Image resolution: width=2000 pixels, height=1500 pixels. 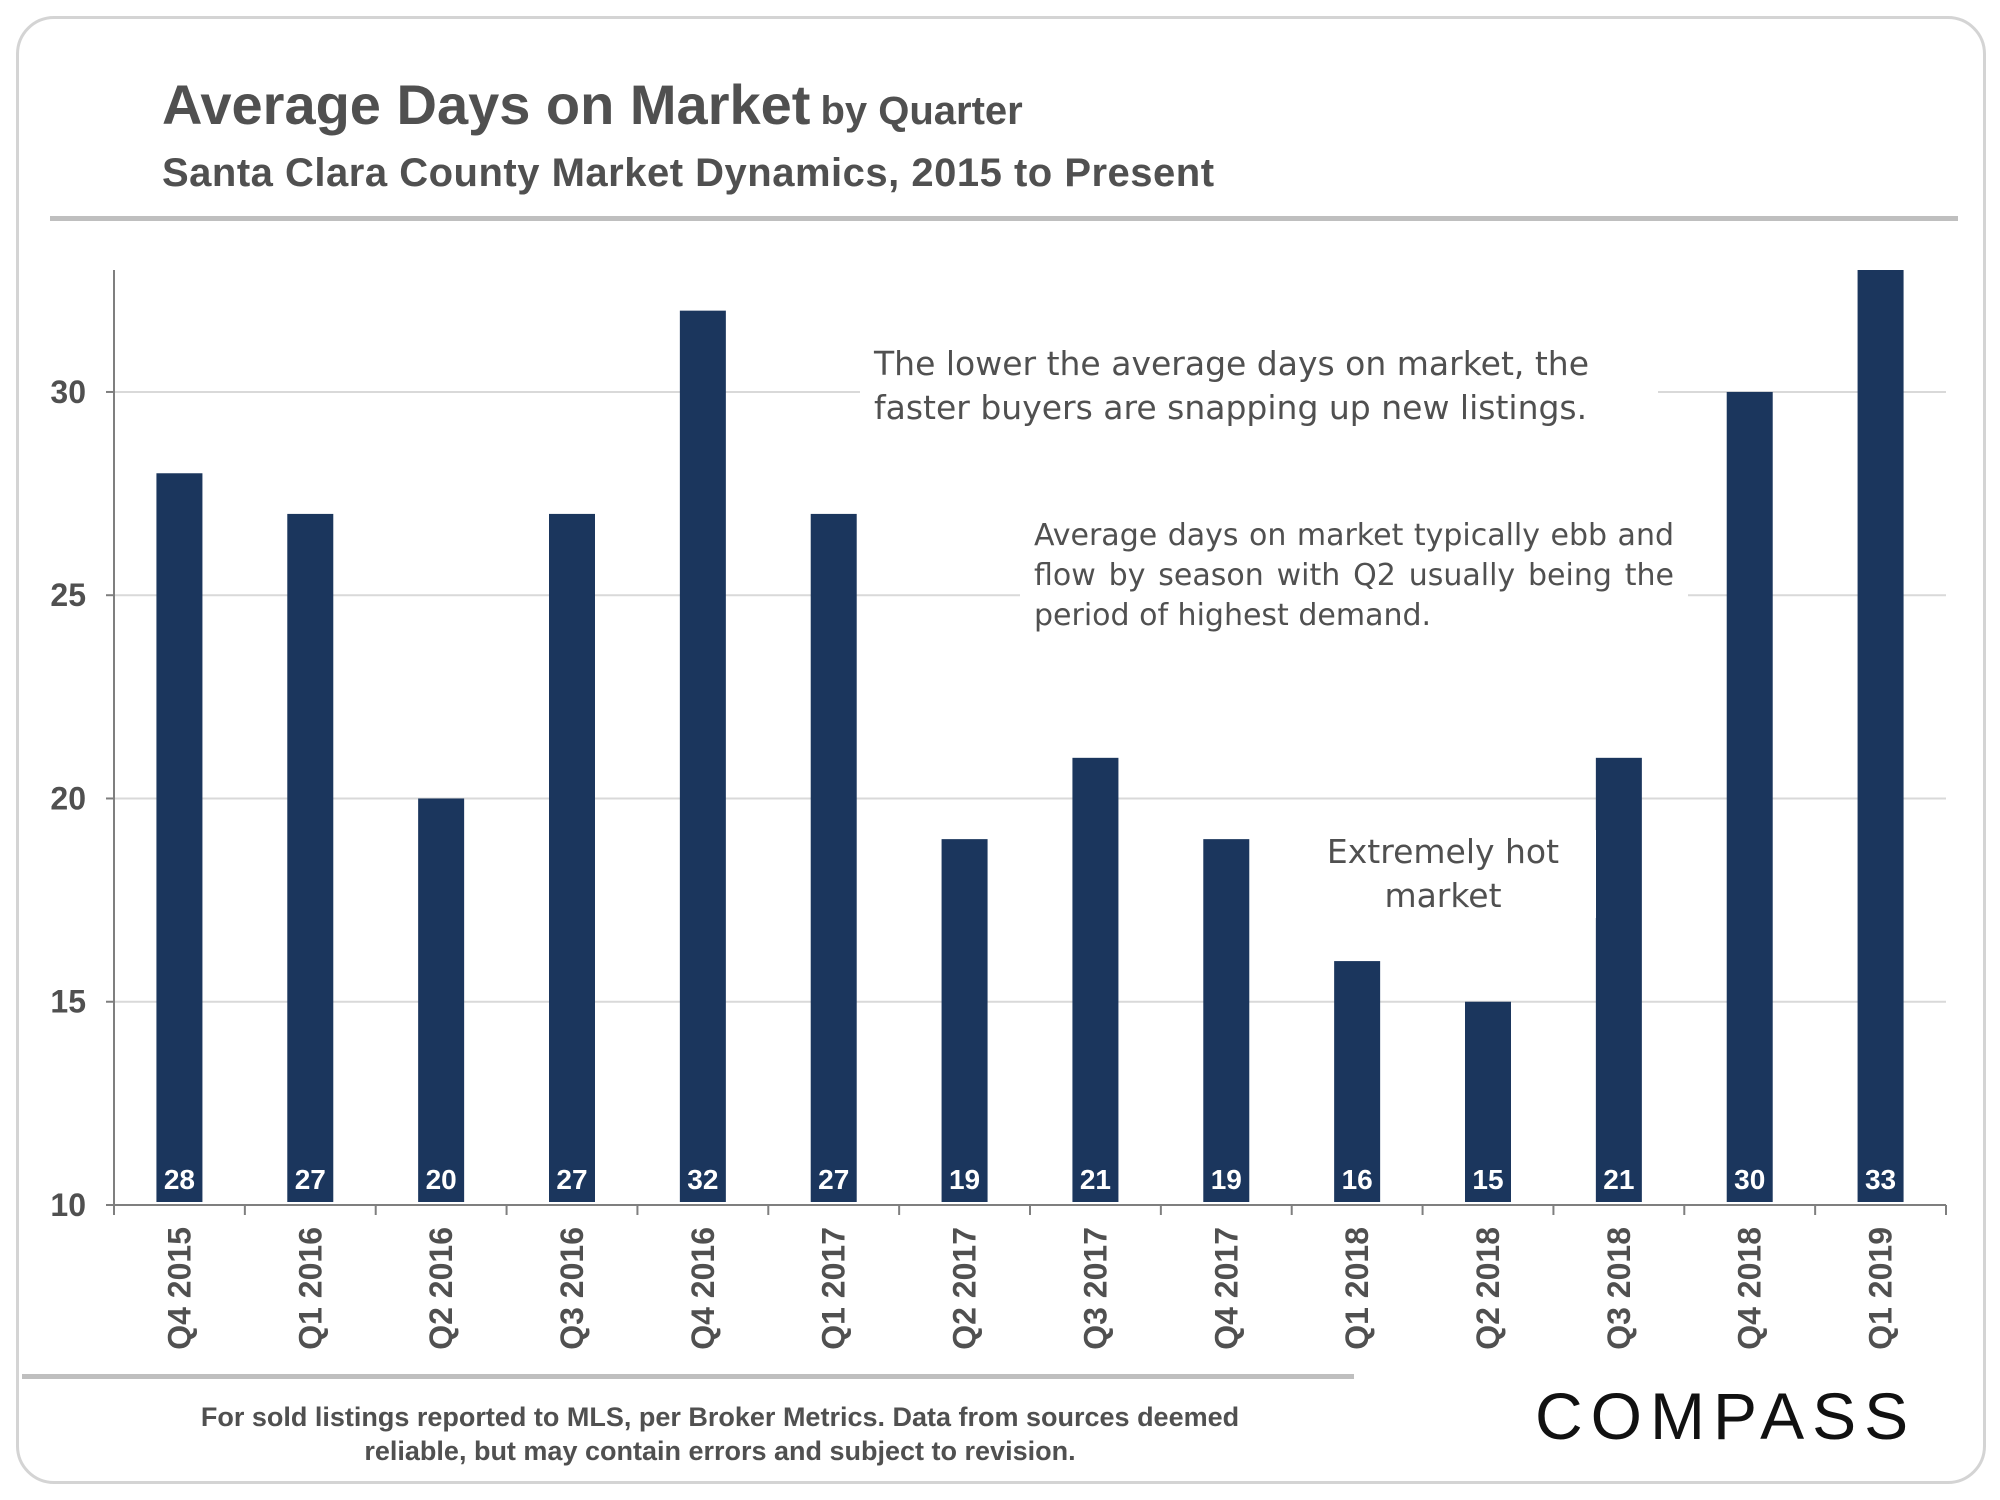 I want to click on x-category-label: Q2 2016, so click(x=441, y=1288).